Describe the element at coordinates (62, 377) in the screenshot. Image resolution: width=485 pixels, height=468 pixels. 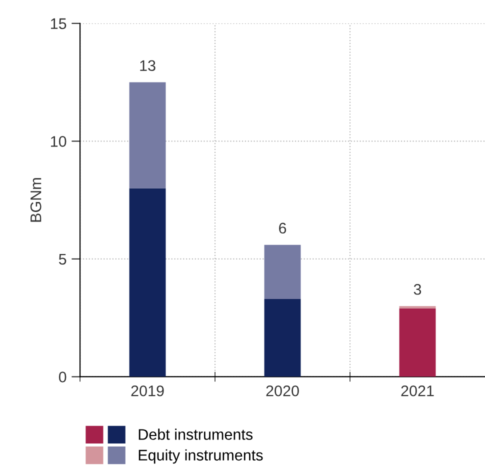
I see `y-tick-label: 0` at that location.